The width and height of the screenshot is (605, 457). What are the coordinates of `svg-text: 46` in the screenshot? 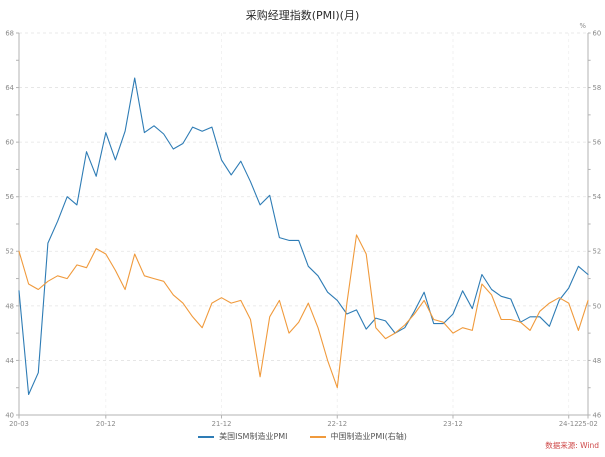 It's located at (597, 415).